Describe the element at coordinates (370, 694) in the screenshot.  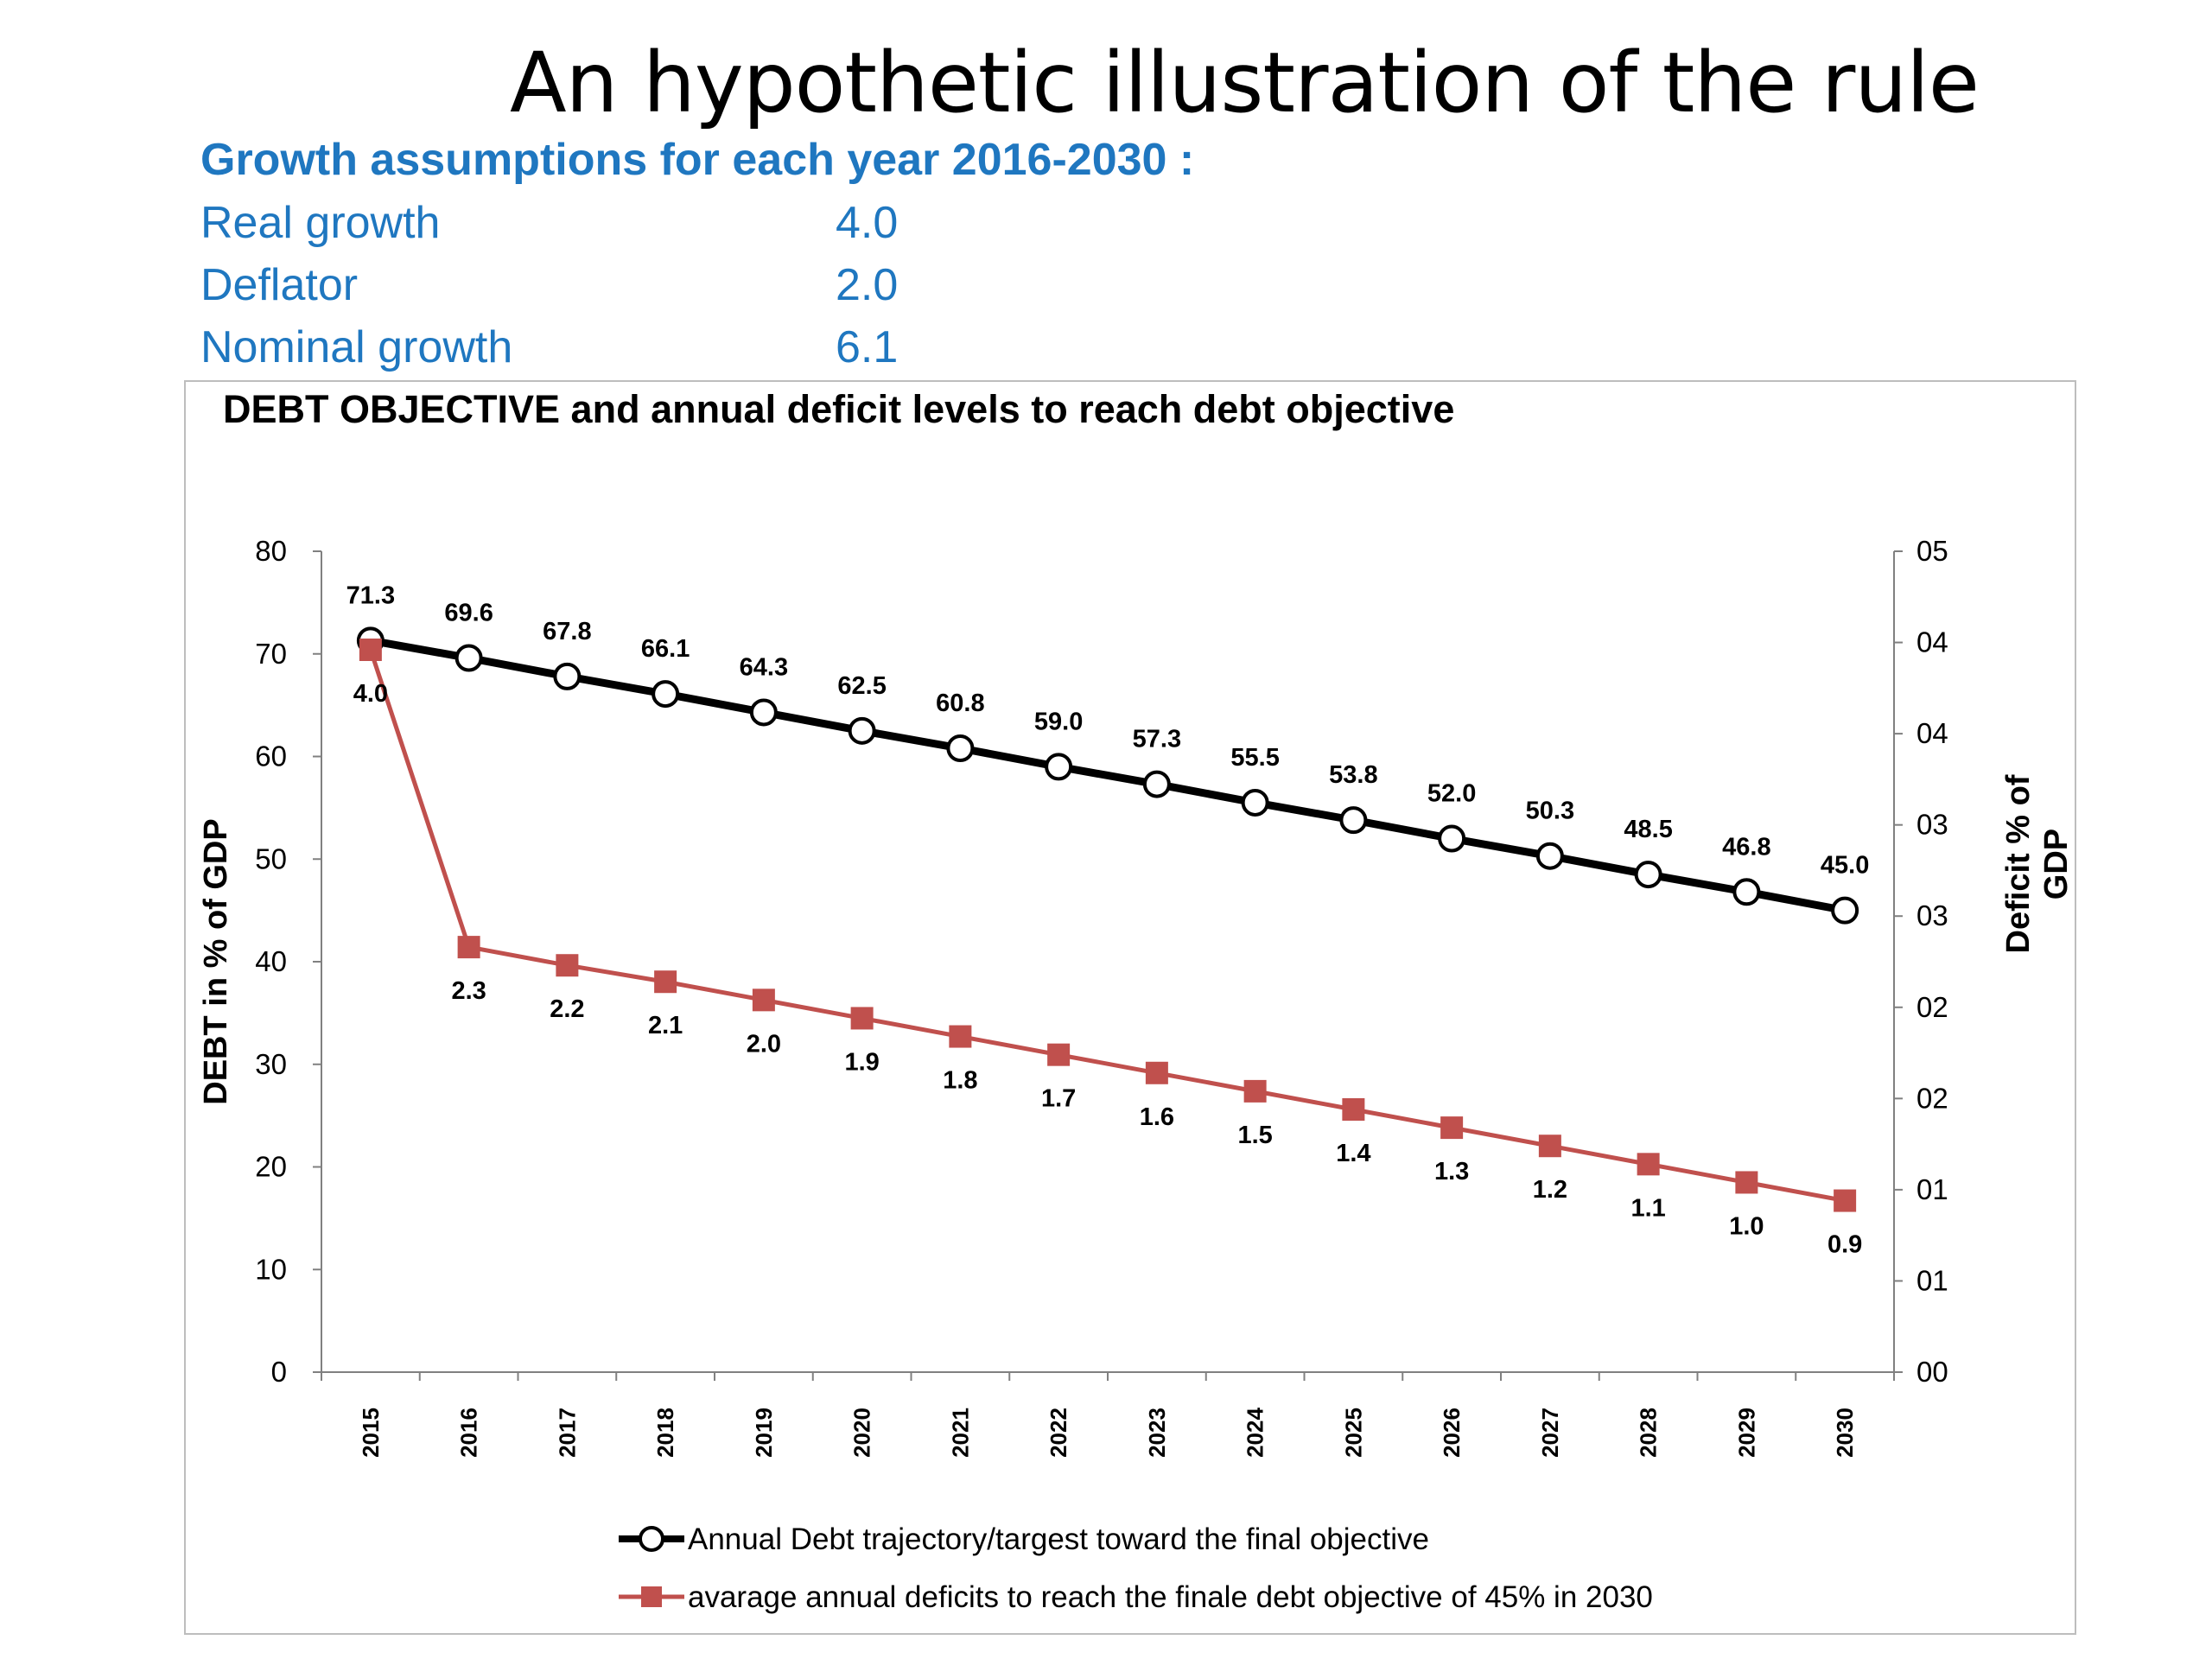
I see `deficit-data-label: 4.0` at that location.